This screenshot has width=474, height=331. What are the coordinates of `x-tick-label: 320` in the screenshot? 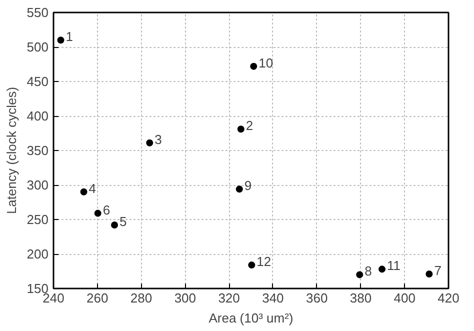 It's located at (229, 298).